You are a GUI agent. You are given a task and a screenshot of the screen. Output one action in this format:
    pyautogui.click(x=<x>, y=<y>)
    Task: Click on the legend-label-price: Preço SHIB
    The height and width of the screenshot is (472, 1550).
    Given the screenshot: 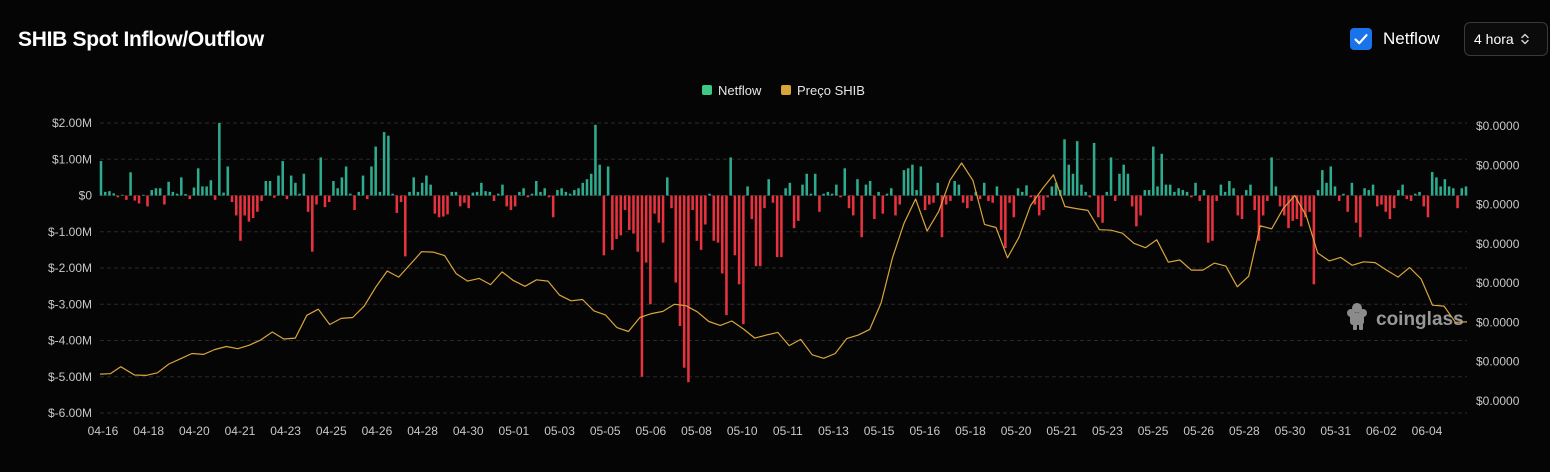 What is the action you would take?
    pyautogui.click(x=831, y=90)
    